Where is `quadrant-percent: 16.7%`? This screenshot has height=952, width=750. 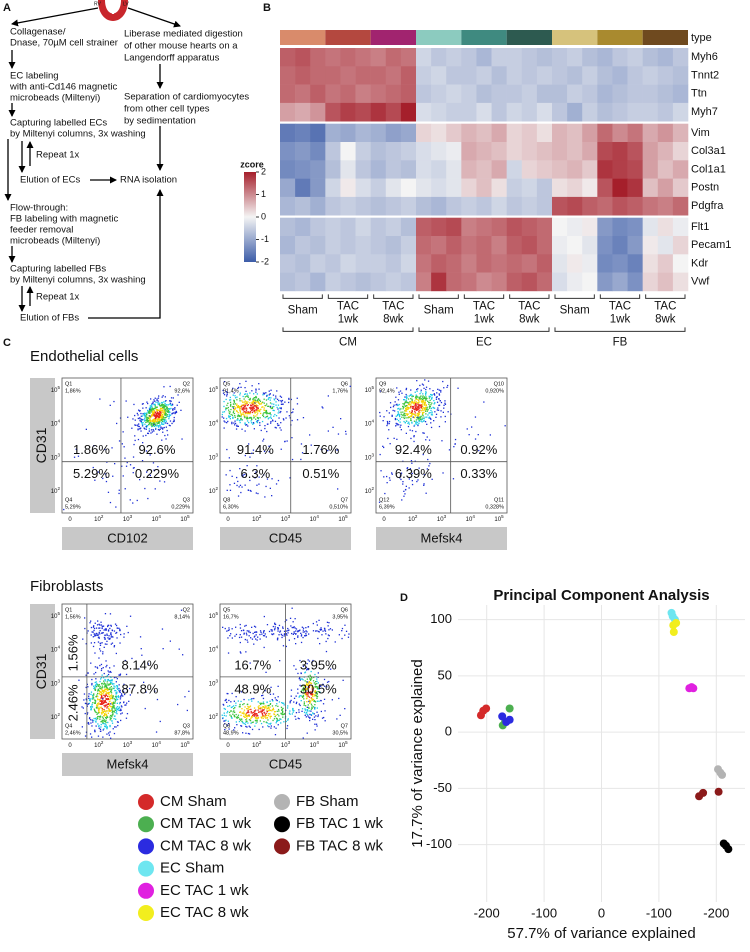 quadrant-percent: 16.7% is located at coordinates (252, 664).